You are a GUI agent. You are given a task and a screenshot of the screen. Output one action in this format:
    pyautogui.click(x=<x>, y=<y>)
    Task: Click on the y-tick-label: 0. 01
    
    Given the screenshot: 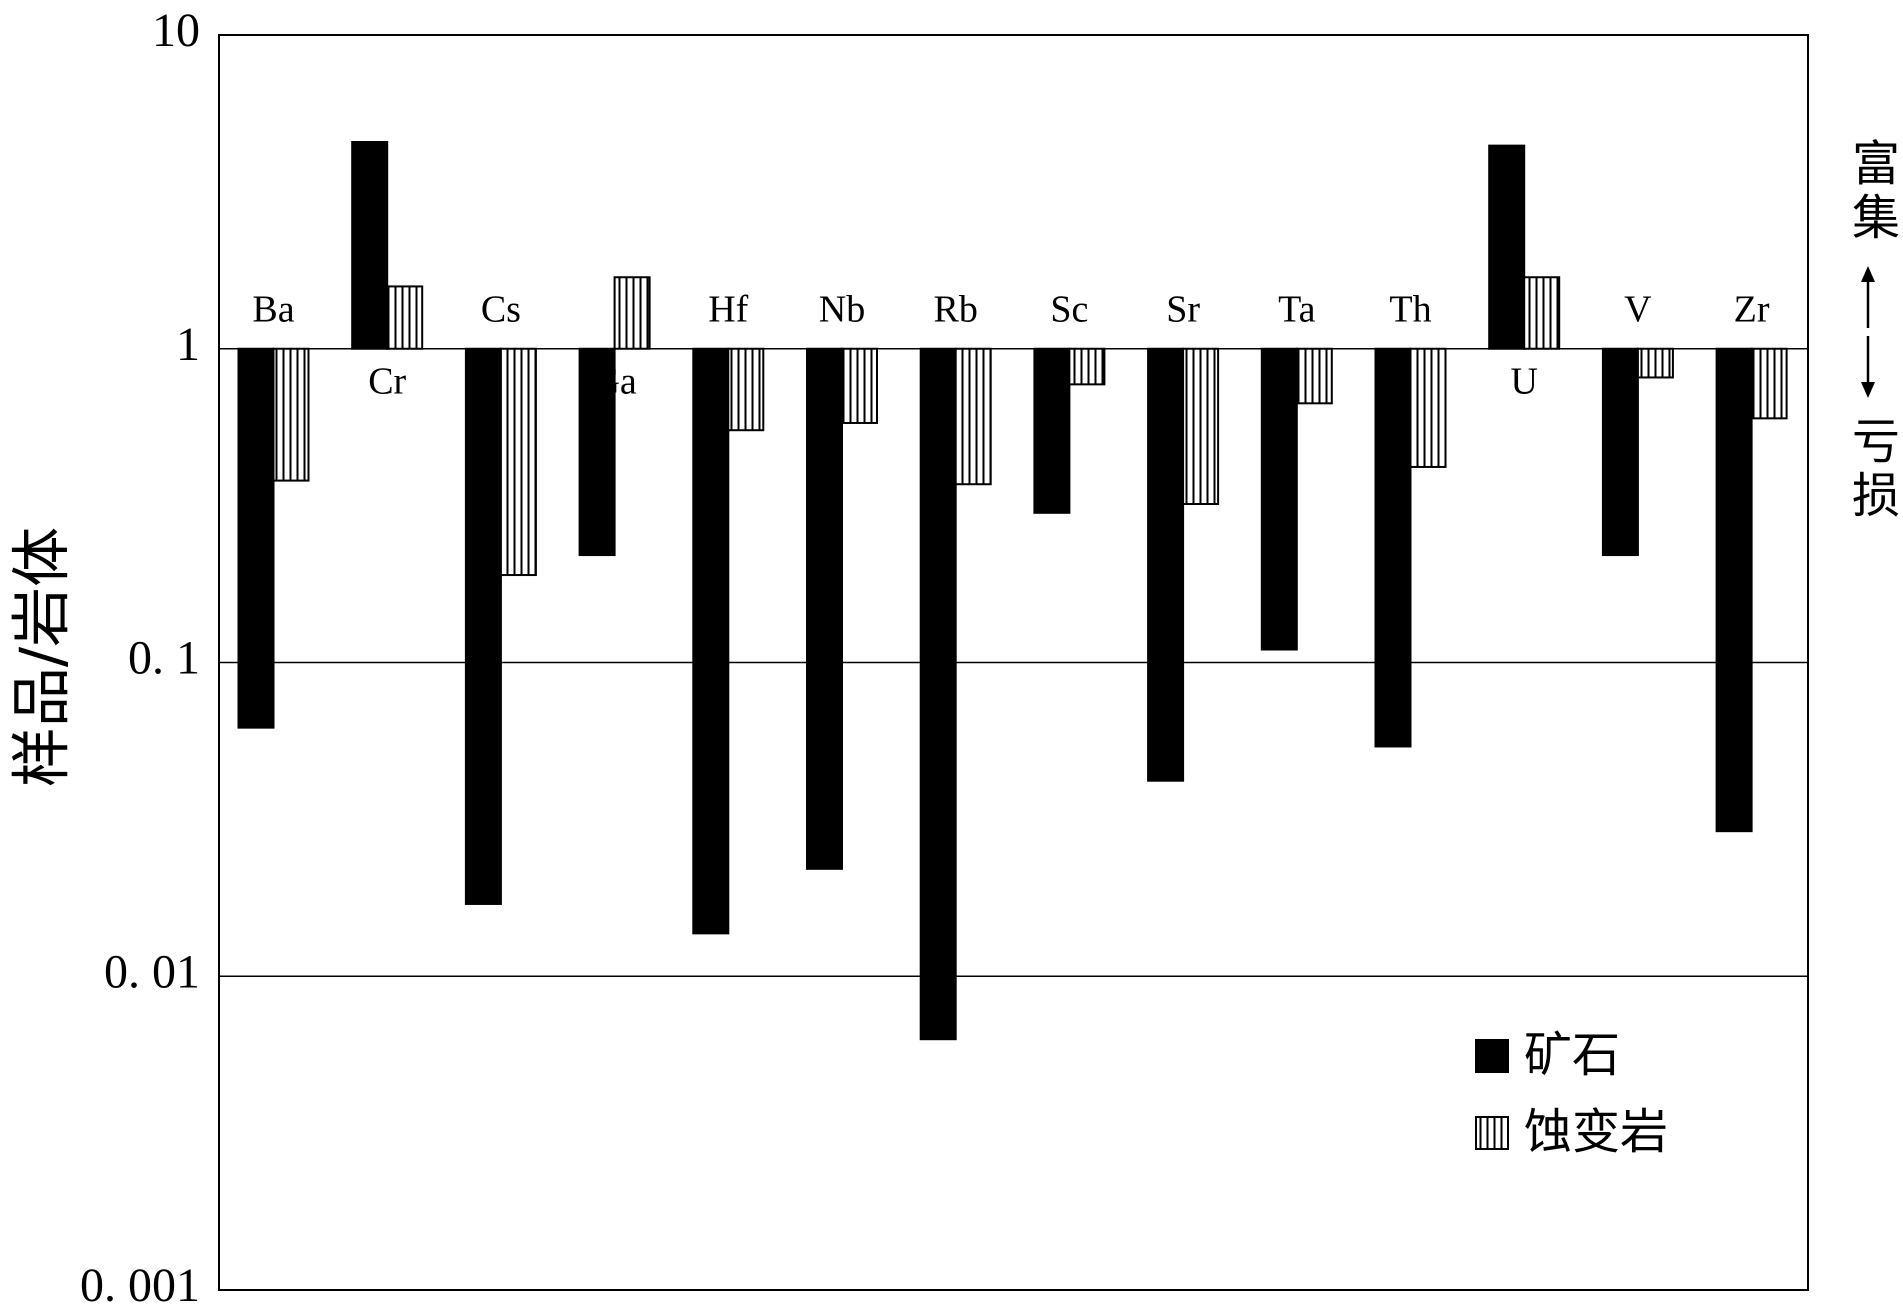 What is the action you would take?
    pyautogui.click(x=152, y=971)
    